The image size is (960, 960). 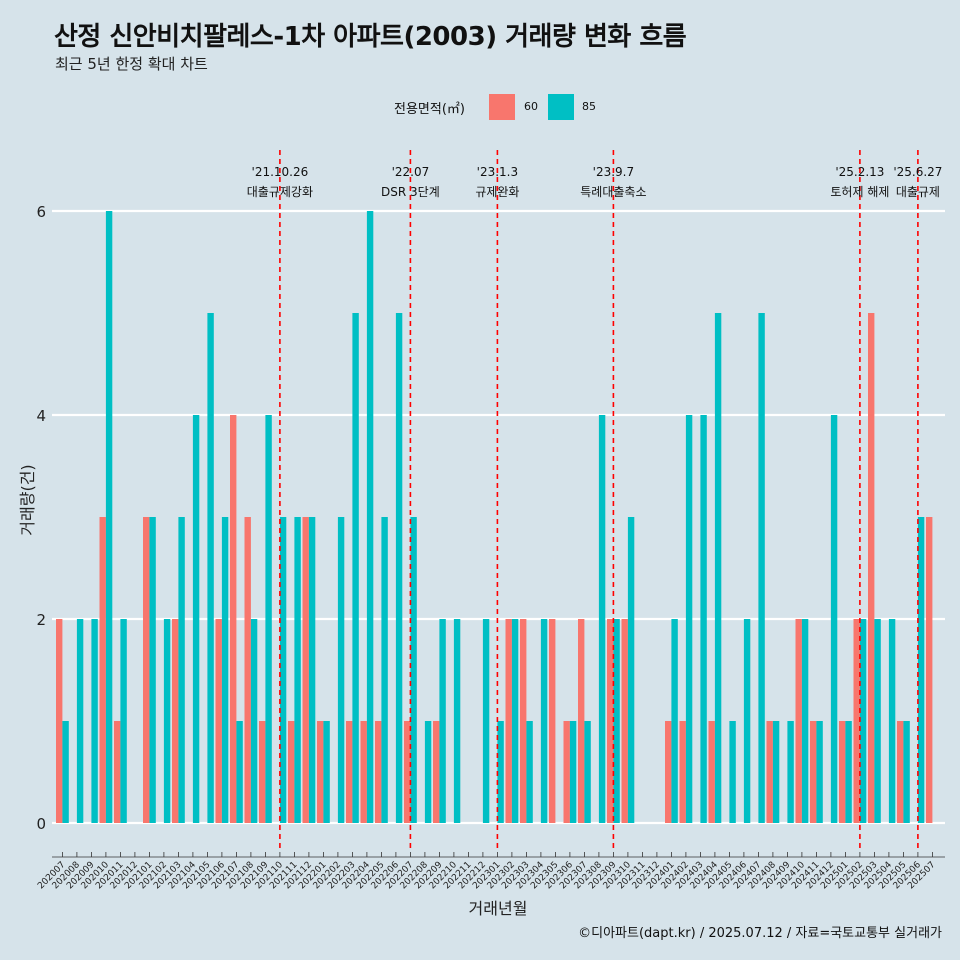 I want to click on y-tick-label: 2, so click(x=41, y=620).